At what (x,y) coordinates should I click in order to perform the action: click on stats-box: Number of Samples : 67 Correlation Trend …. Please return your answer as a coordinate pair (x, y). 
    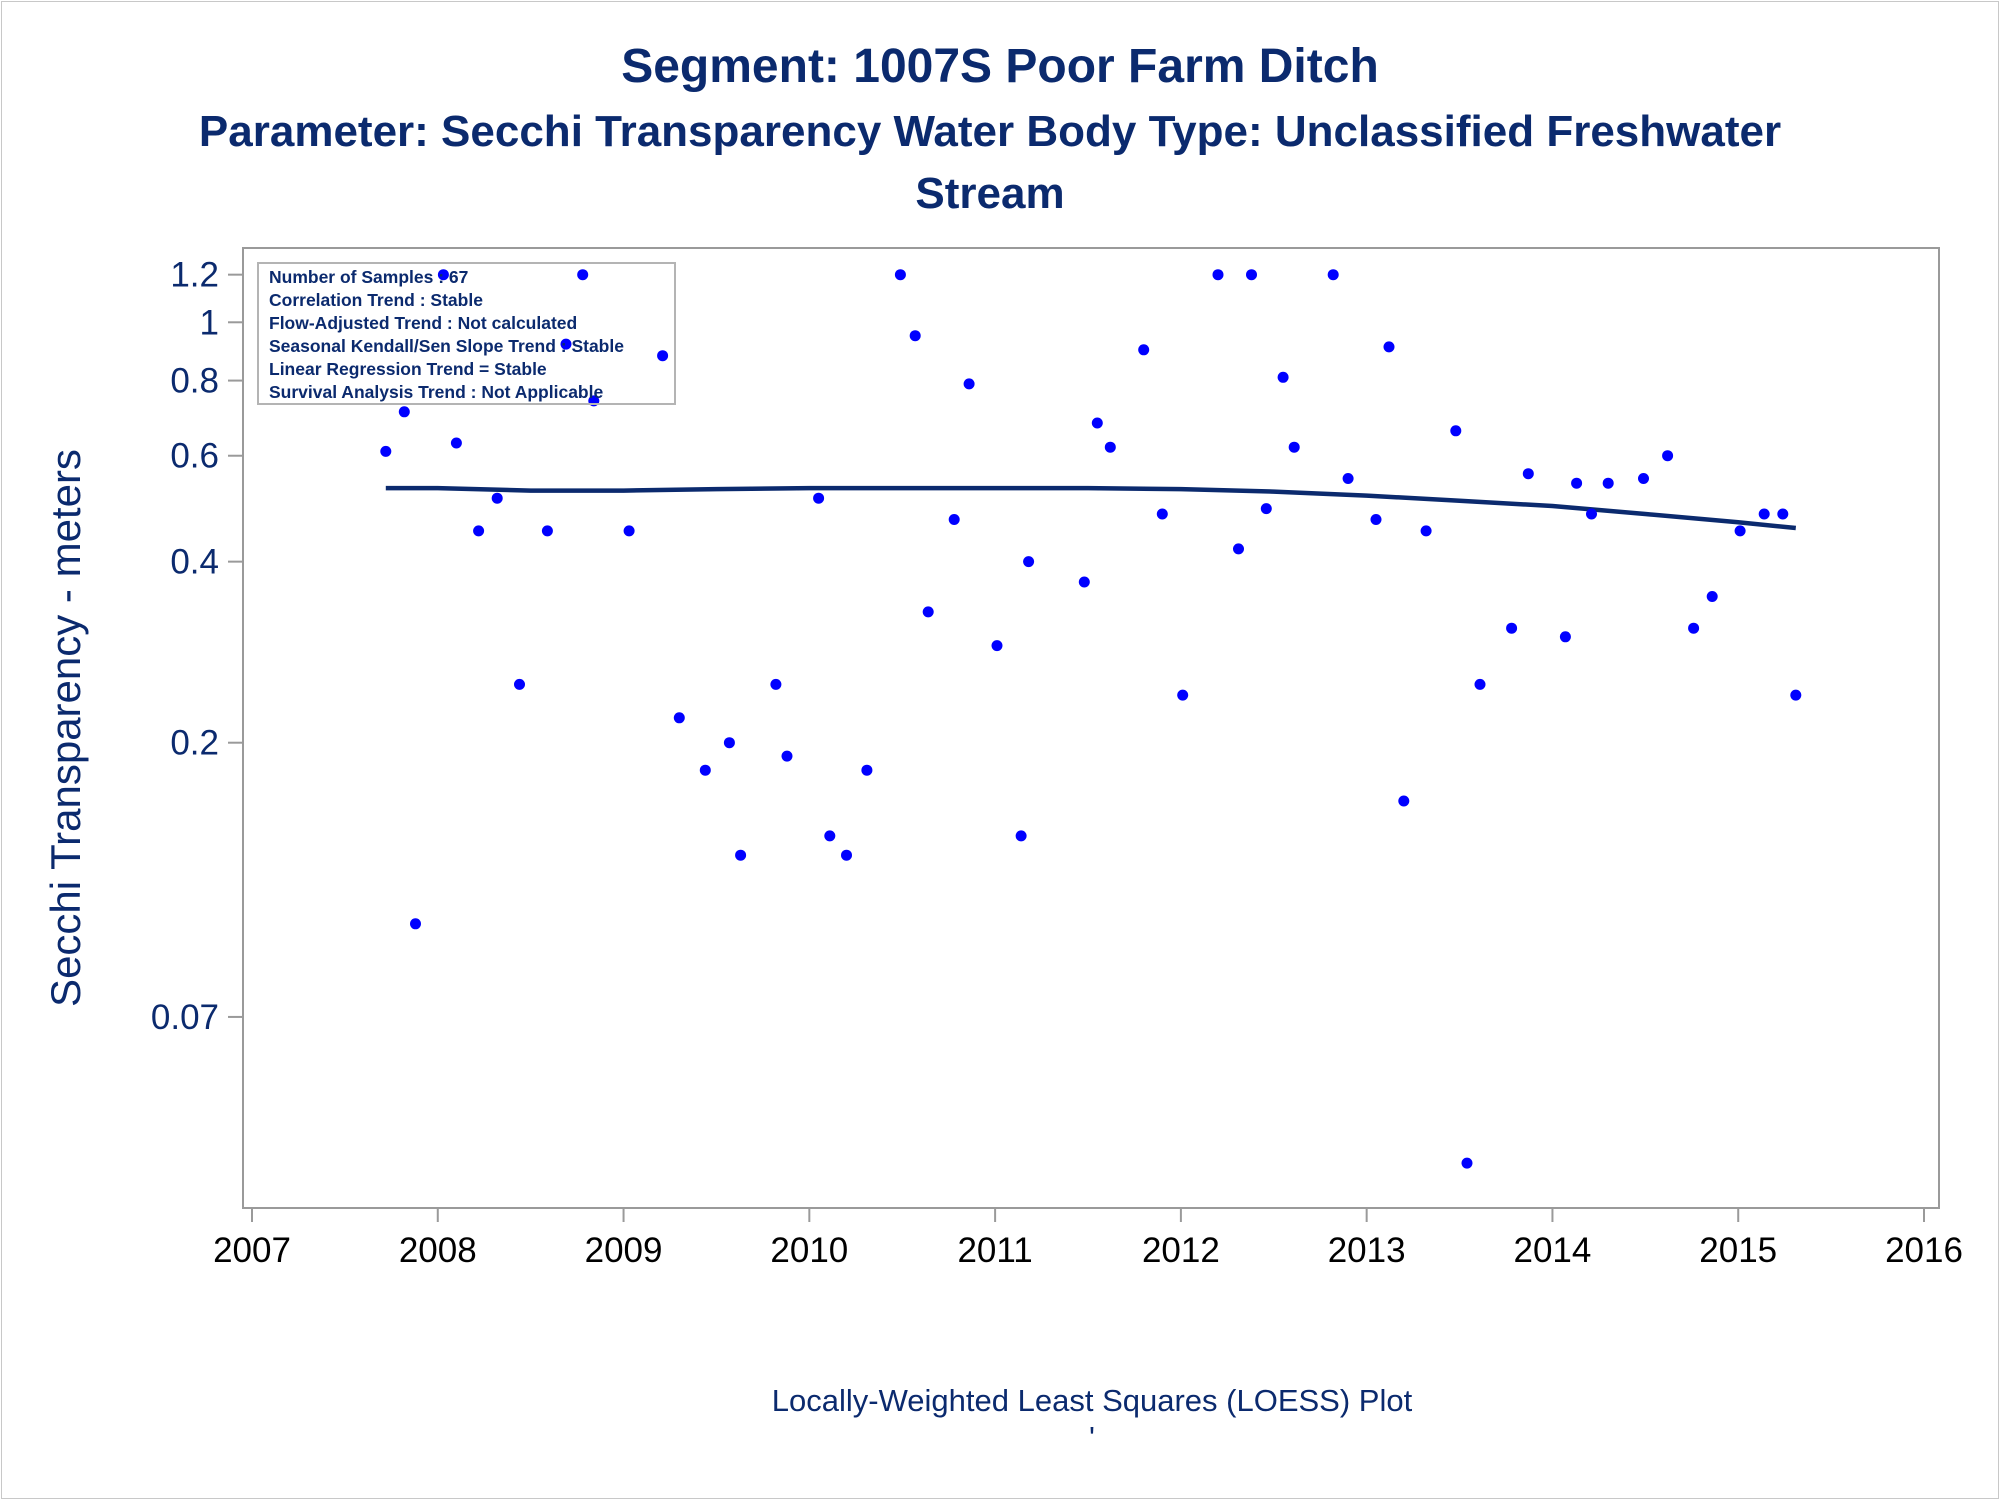
    Looking at the image, I should click on (466, 333).